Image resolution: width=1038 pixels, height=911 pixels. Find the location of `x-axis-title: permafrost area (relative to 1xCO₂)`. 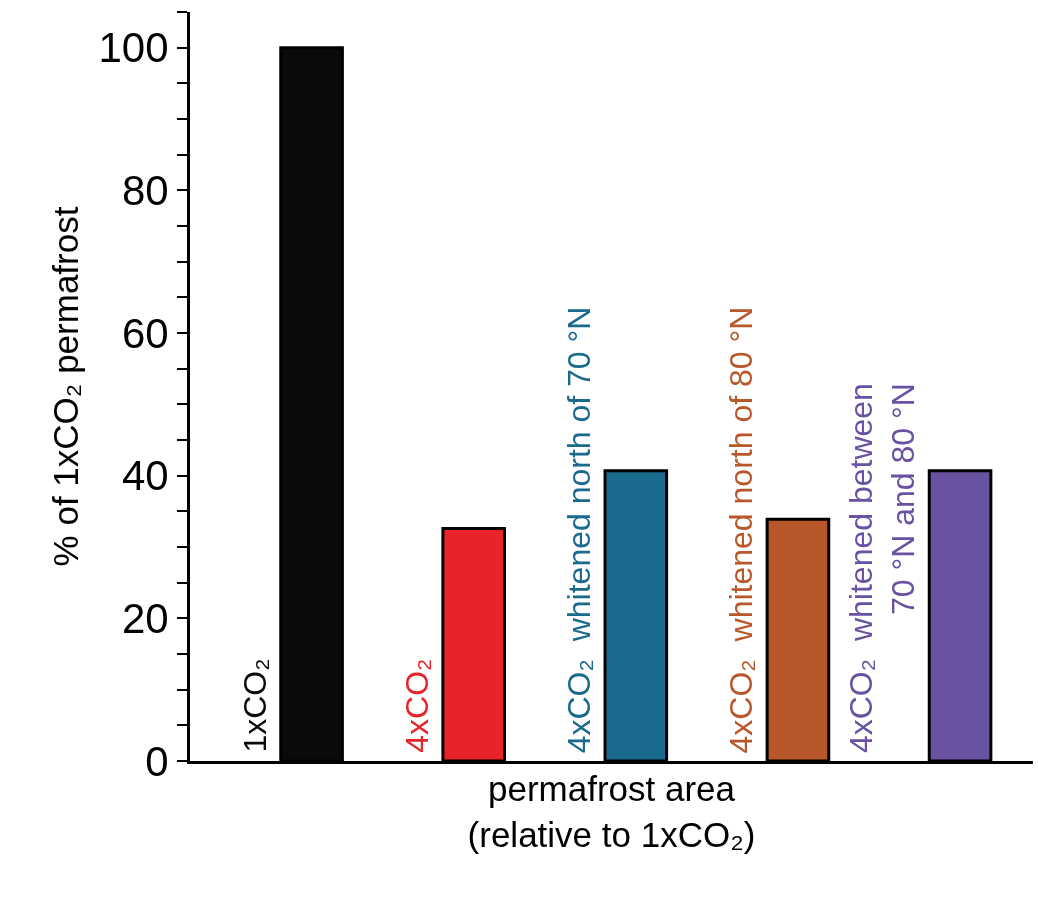

x-axis-title: permafrost area (relative to 1xCO₂) is located at coordinates (611, 811).